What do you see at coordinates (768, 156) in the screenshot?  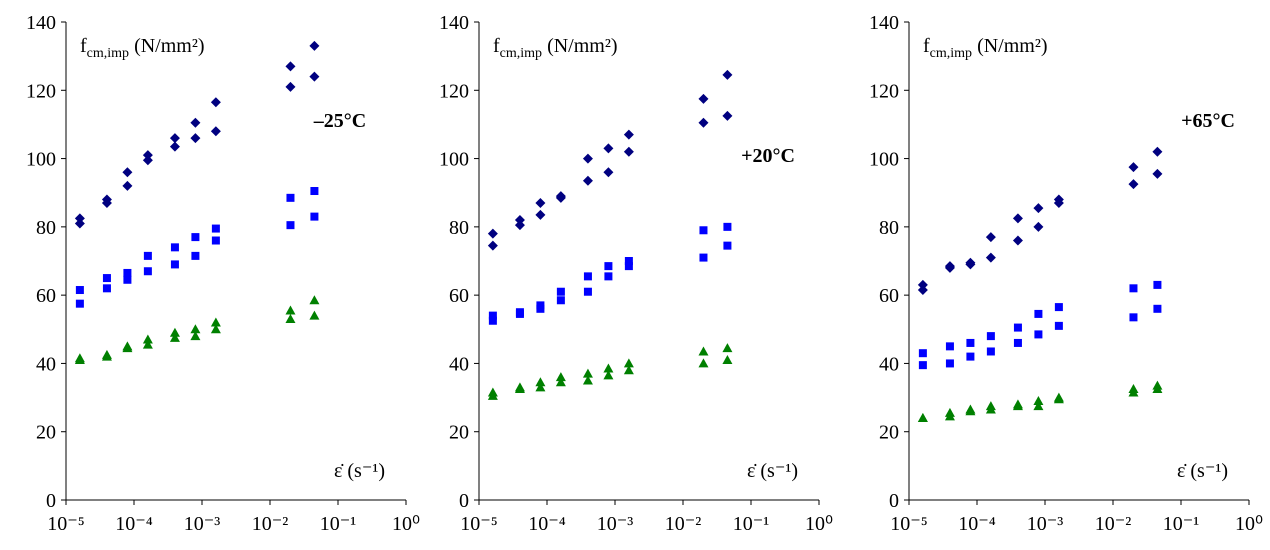 I see `annotation: +20°C` at bounding box center [768, 156].